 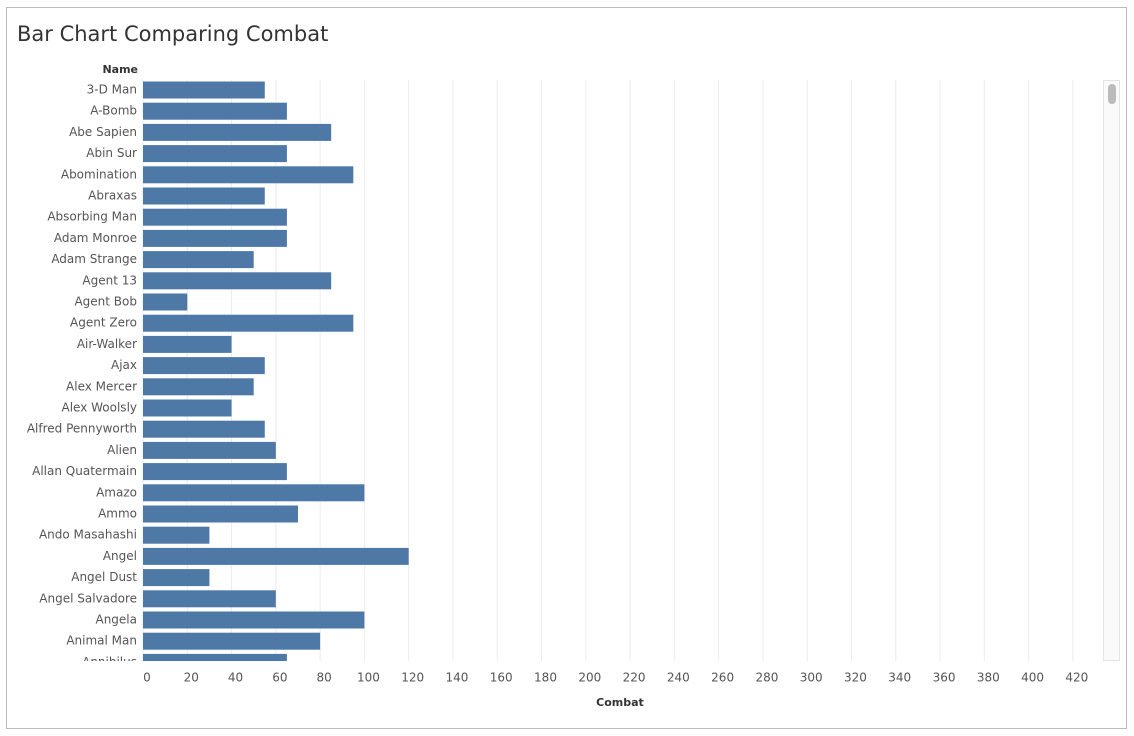 I want to click on x-tick-label: 20, so click(x=191, y=678).